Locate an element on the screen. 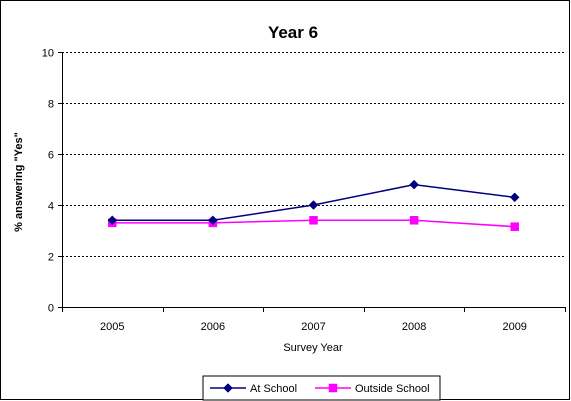 The width and height of the screenshot is (571, 401). legend-item-1: Outside School is located at coordinates (372, 389).